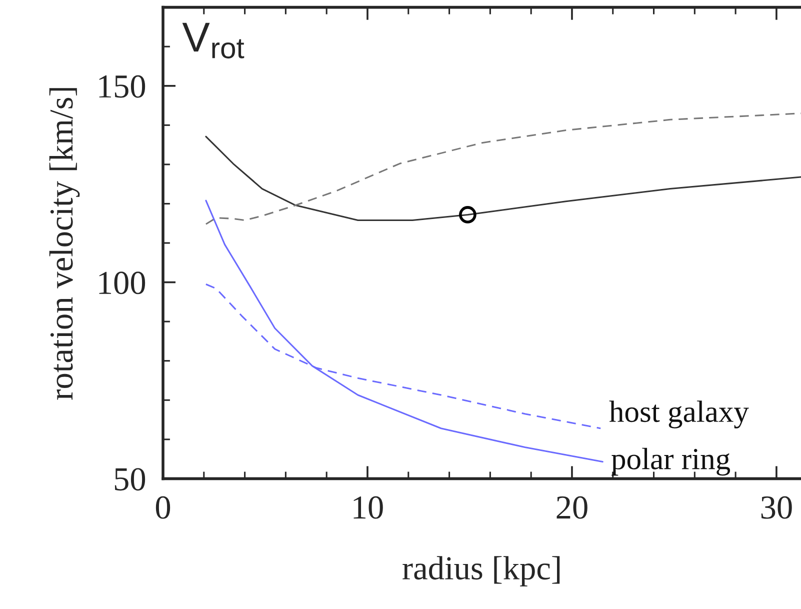  What do you see at coordinates (163, 507) in the screenshot?
I see `x-tick-label: 0` at bounding box center [163, 507].